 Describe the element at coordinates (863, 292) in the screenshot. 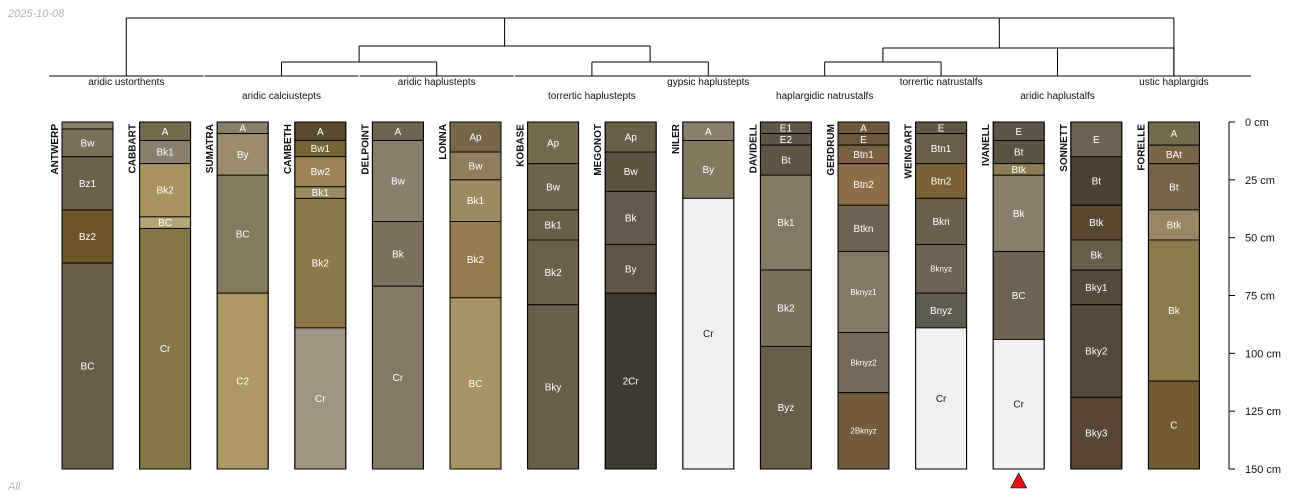

I see `horizon-label: Bknyz1` at that location.